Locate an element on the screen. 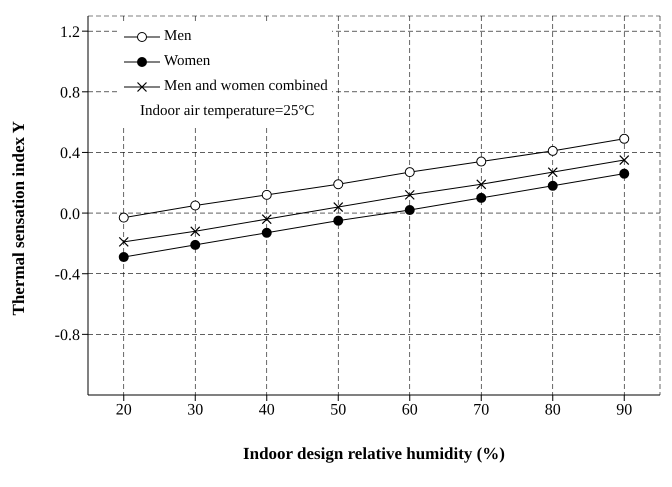  x-tick-label: 20 is located at coordinates (124, 409).